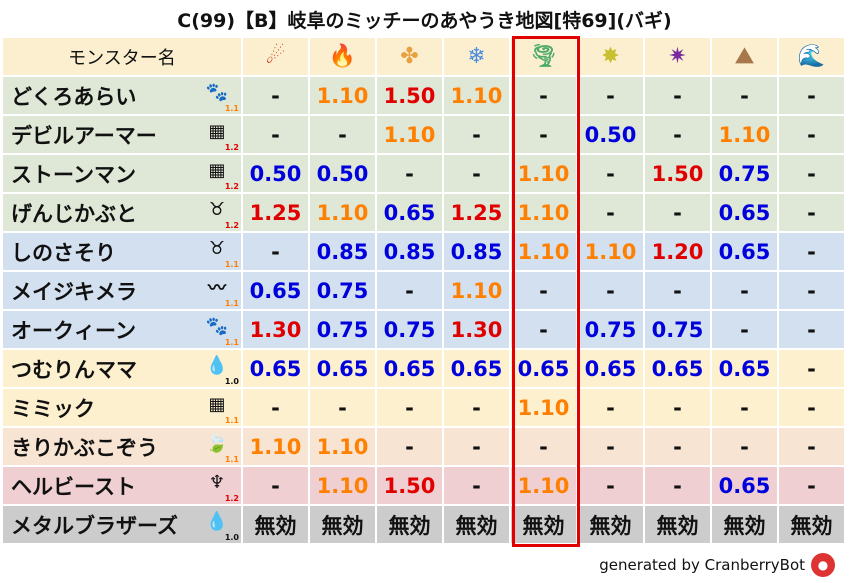 The image size is (849, 583). I want to click on monster-name-cell: メイジキメラ 〰 1.1, so click(122, 290).